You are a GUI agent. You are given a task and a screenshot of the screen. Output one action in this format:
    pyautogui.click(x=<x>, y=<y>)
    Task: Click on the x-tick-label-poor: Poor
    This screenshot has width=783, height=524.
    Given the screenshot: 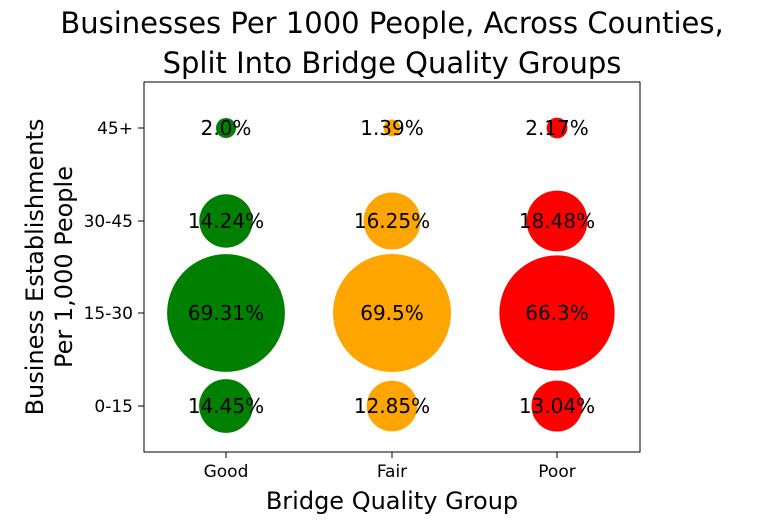 What is the action you would take?
    pyautogui.click(x=556, y=472)
    